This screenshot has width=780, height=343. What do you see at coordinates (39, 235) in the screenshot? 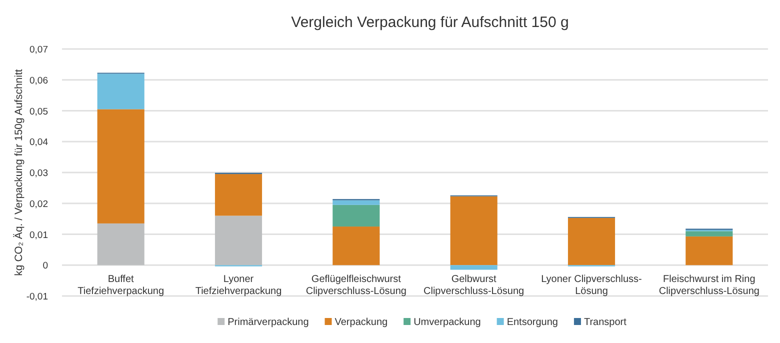
I see `y-tick-label: 0,01` at bounding box center [39, 235].